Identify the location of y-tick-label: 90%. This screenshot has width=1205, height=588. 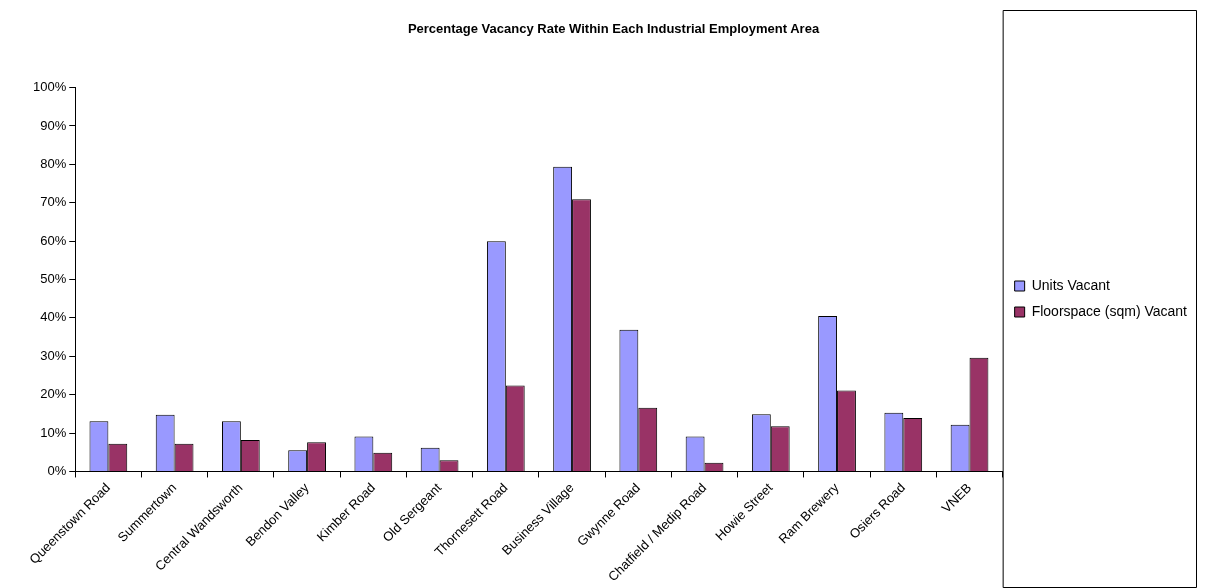
(53, 125).